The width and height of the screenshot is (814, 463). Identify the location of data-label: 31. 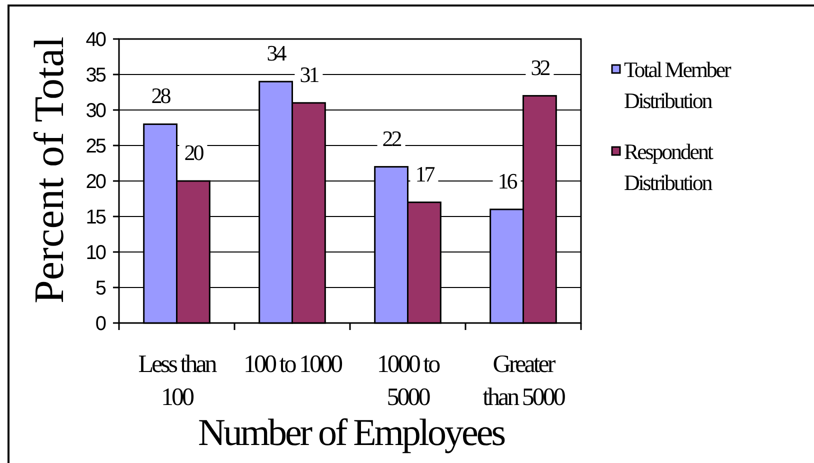
(309, 74).